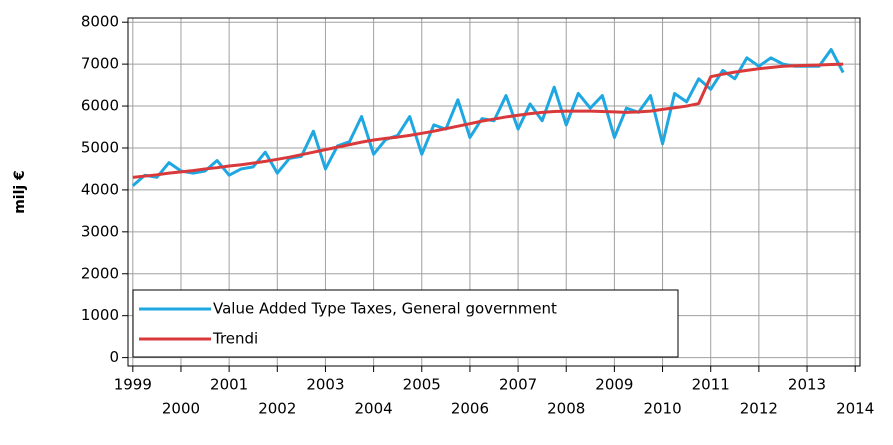 Image resolution: width=893 pixels, height=445 pixels. Describe the element at coordinates (20, 192) in the screenshot. I see `y-axis-label: milj €` at that location.